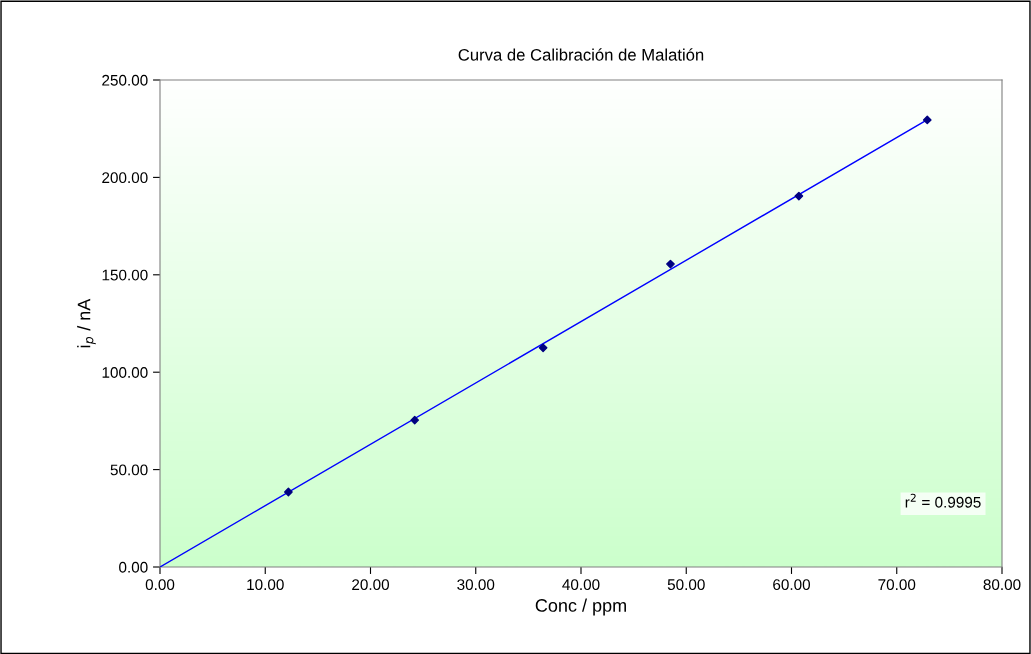  I want to click on y-tick-label: 250.00, so click(125, 80).